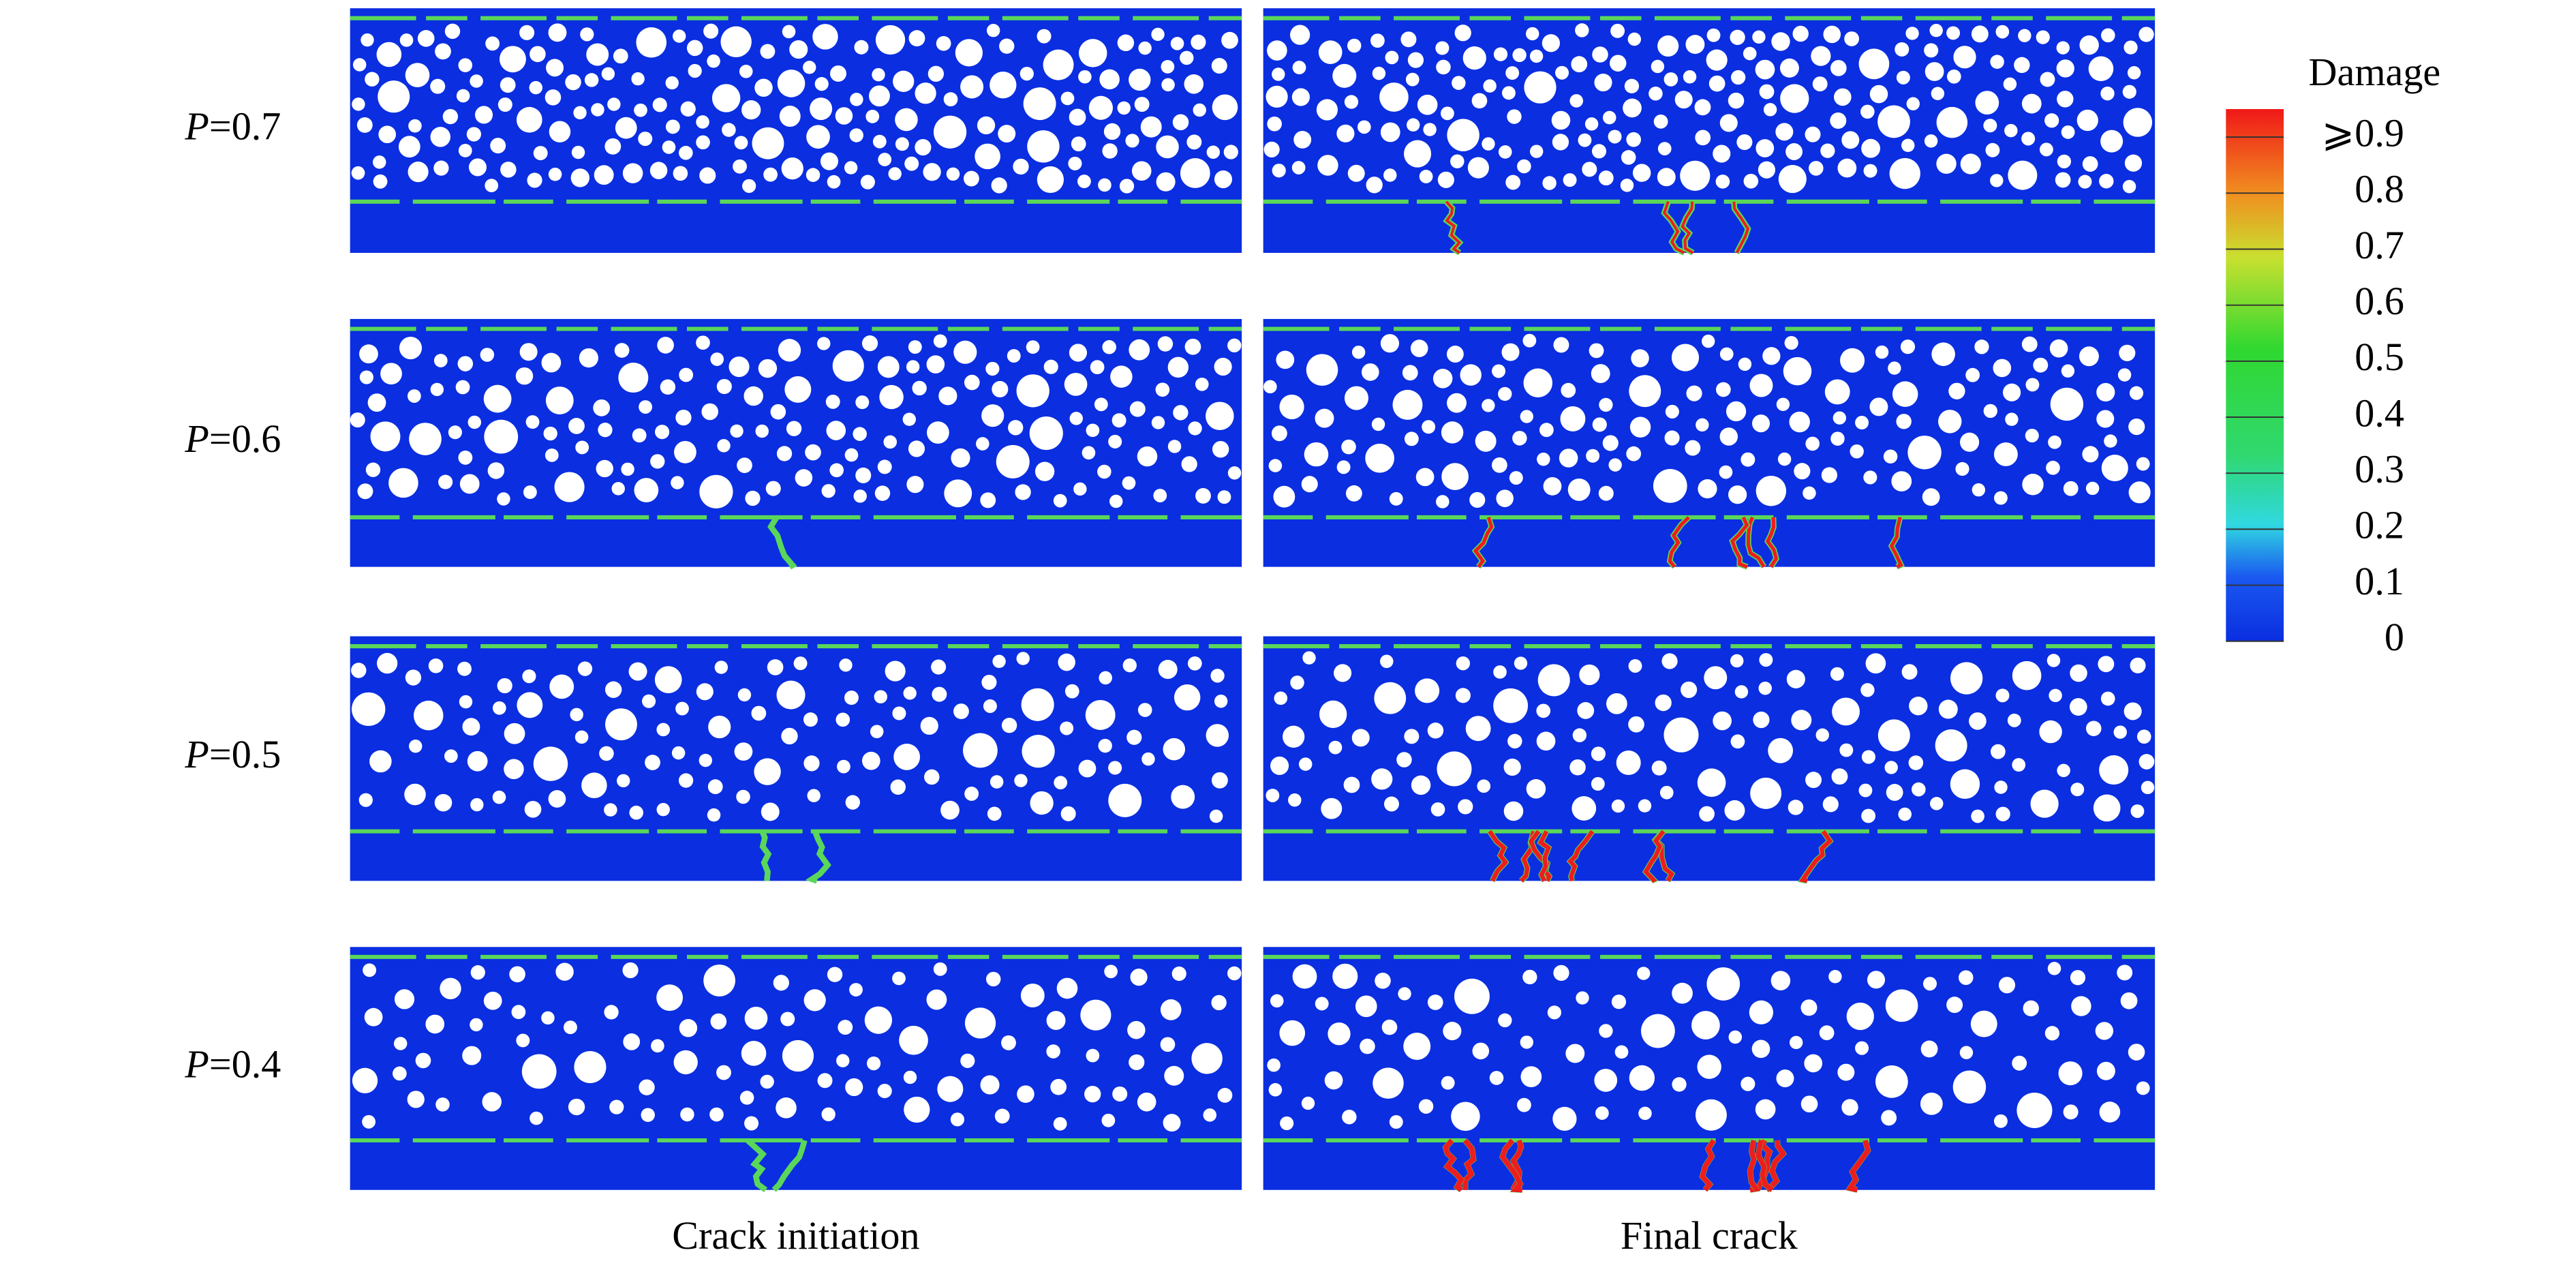  I want to click on row-label: P=0.4, so click(232, 1064).